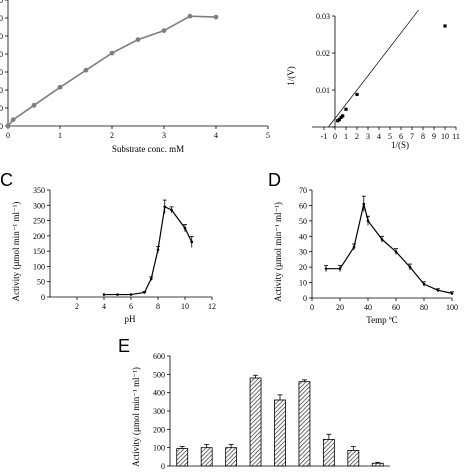 Image resolution: width=474 pixels, height=474 pixels. Describe the element at coordinates (212, 306) in the screenshot. I see `x-tick-label: 12` at that location.